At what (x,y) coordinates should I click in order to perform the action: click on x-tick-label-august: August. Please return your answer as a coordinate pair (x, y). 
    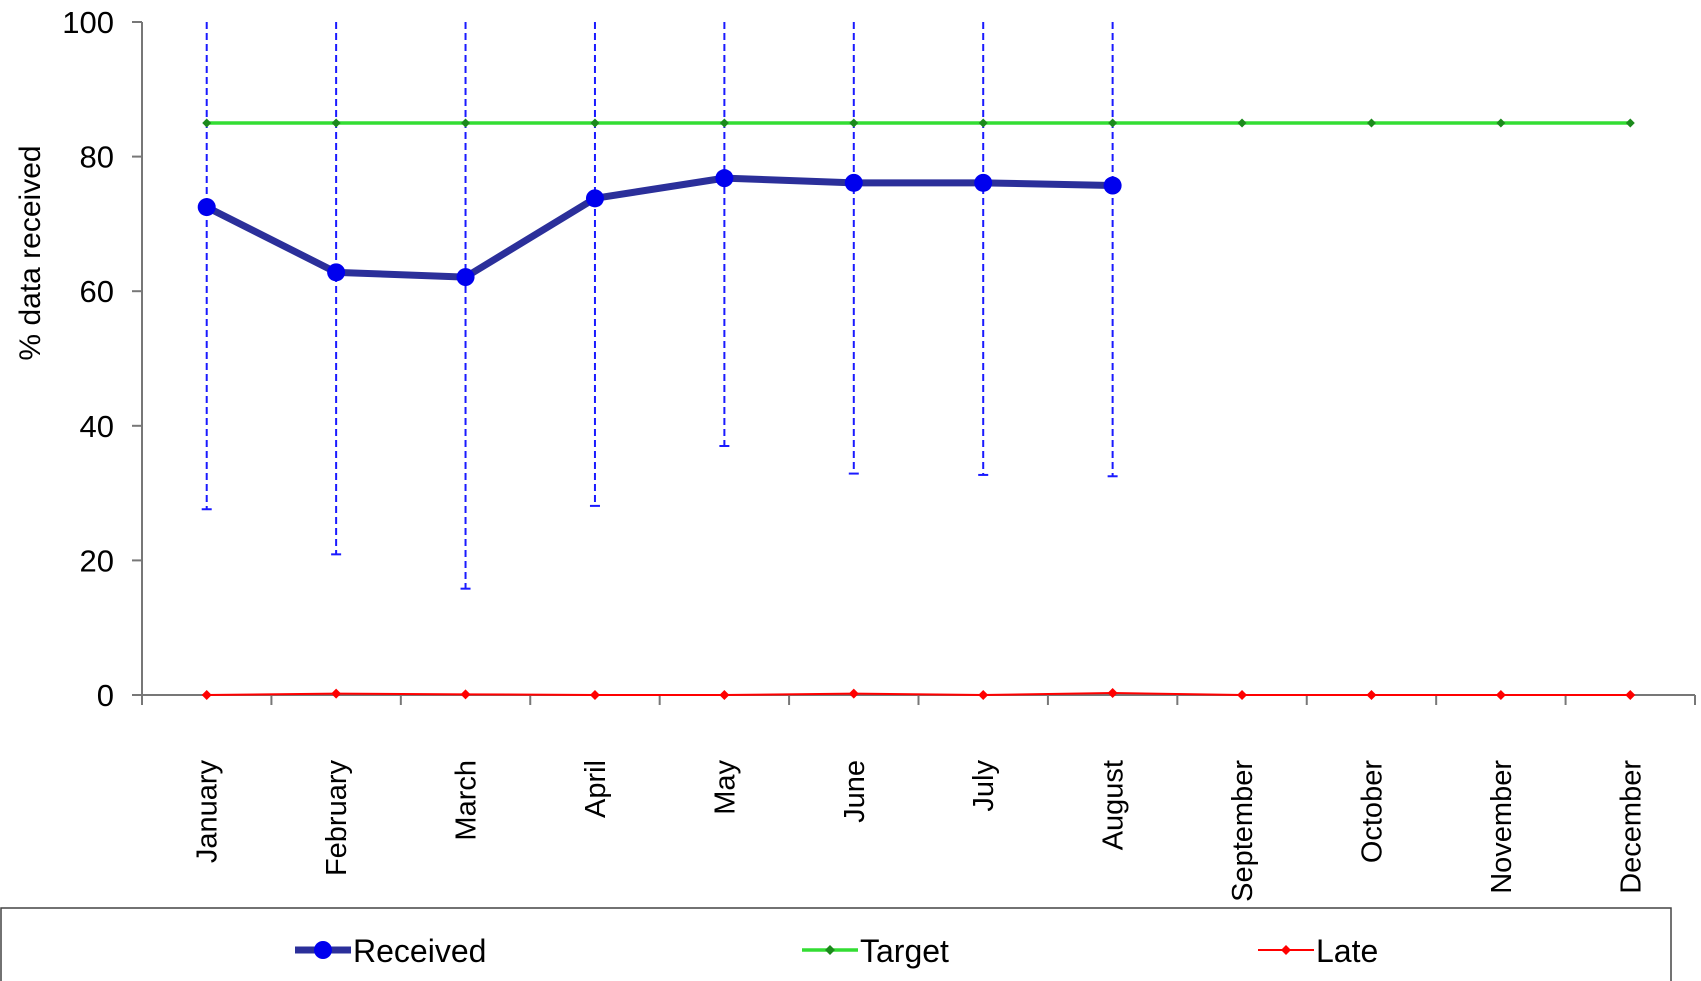
    Looking at the image, I should click on (1114, 805).